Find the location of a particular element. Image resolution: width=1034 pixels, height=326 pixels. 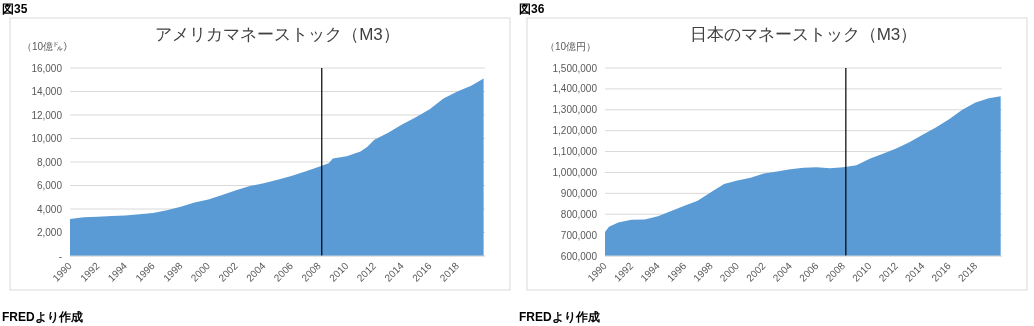

chart-title: アメリカマネーストック（M3） is located at coordinates (277, 34).